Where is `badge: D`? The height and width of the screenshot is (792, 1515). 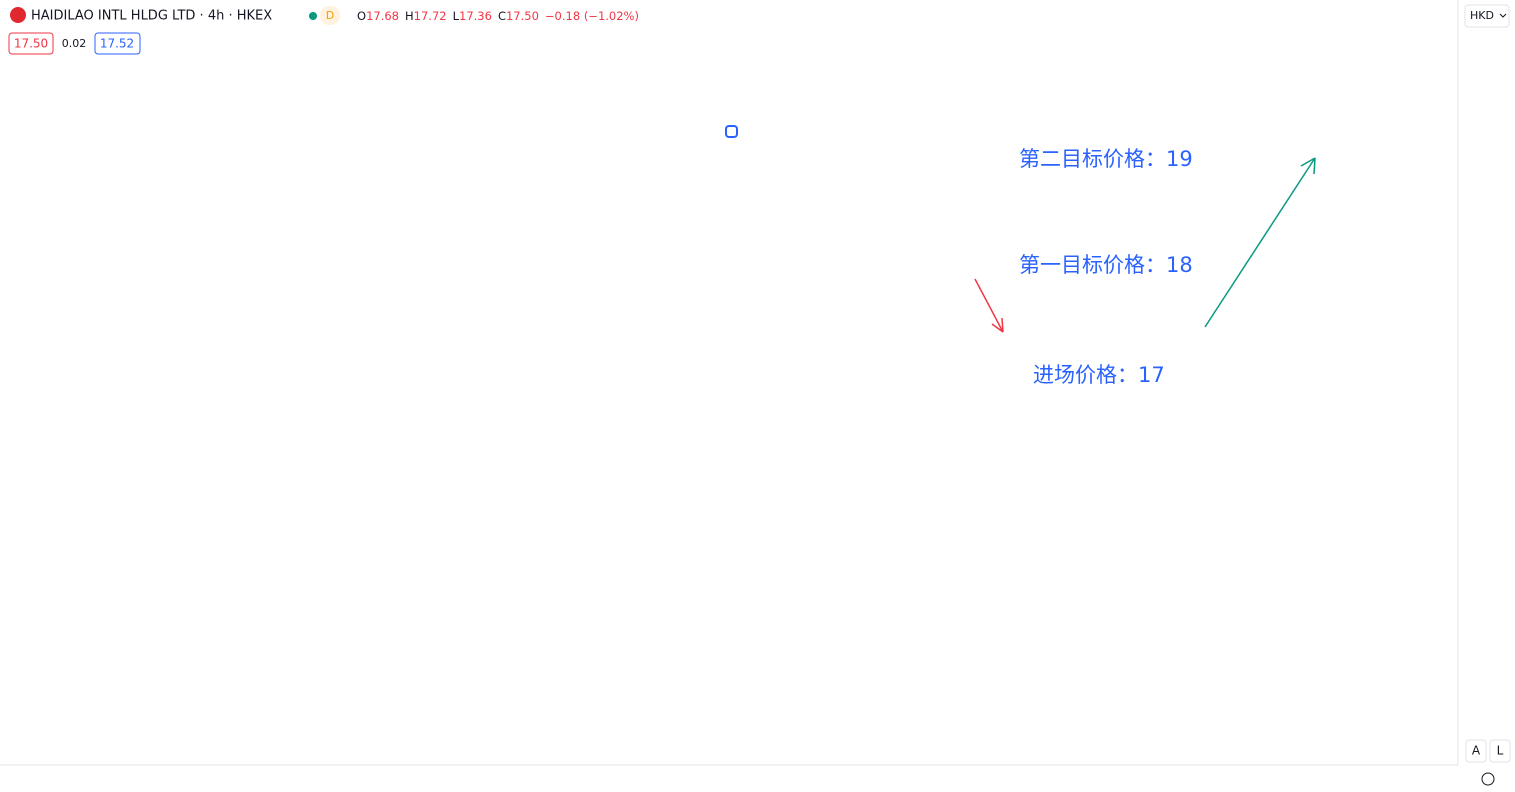 badge: D is located at coordinates (330, 15).